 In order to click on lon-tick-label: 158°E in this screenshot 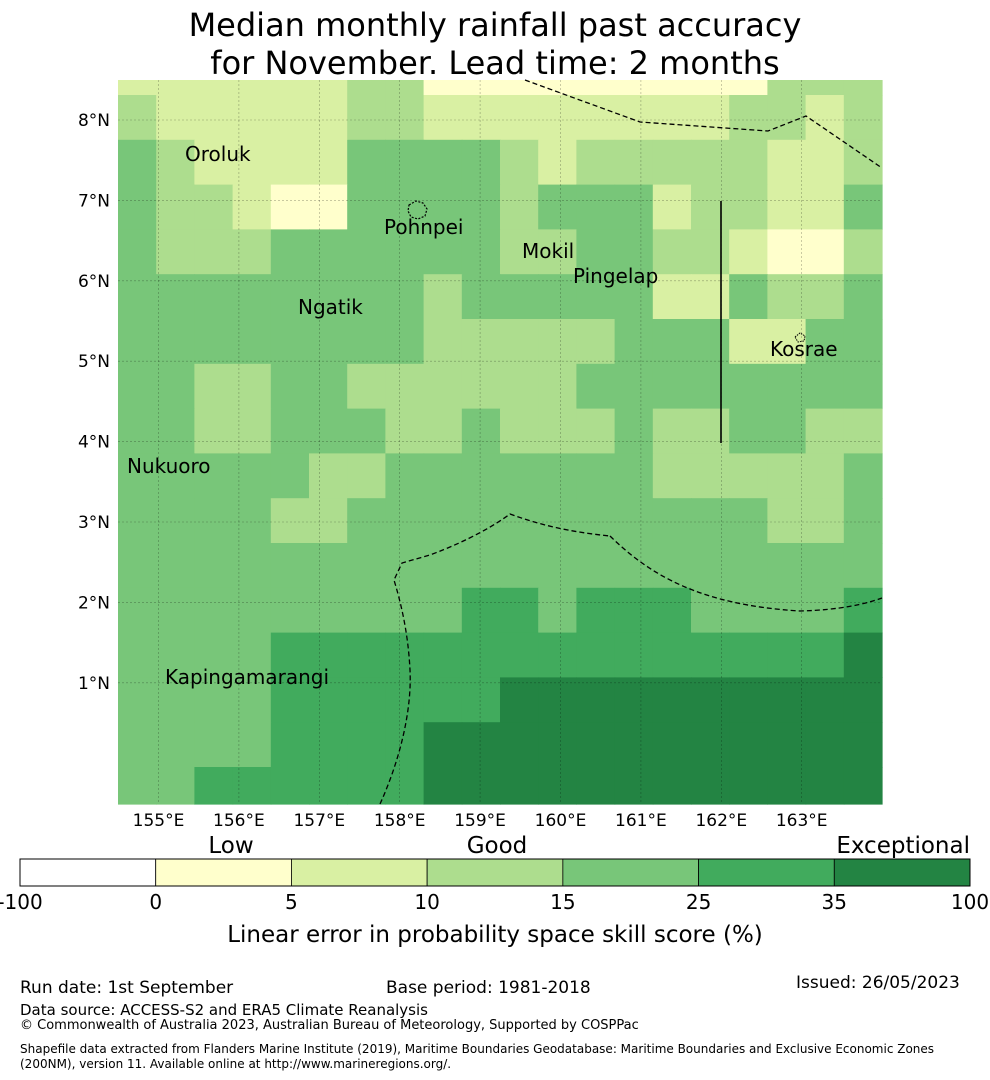, I will do `click(400, 821)`.